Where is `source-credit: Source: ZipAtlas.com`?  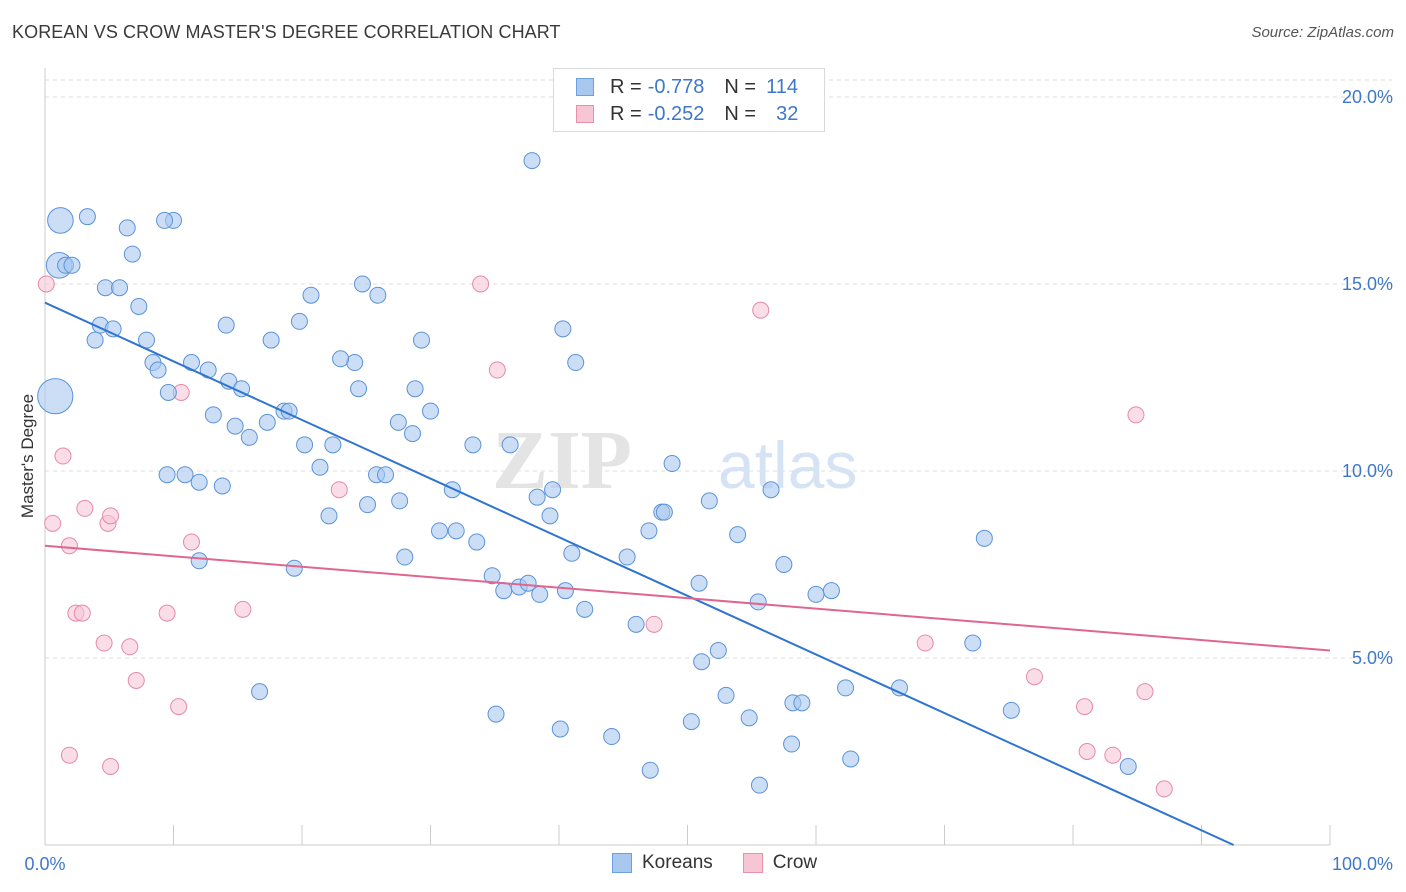 source-credit: Source: ZipAtlas.com is located at coordinates (1322, 32).